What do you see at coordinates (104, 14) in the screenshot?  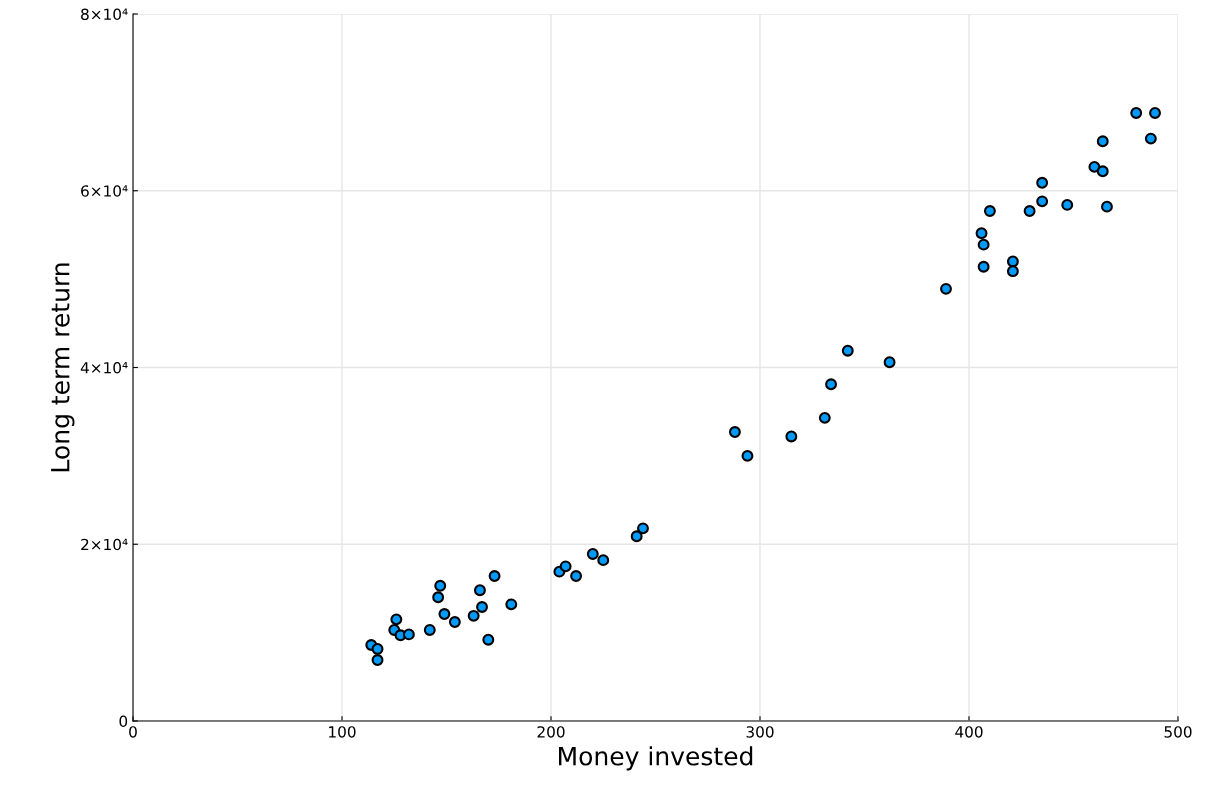 I see `y-tick-label: 8×10⁴` at bounding box center [104, 14].